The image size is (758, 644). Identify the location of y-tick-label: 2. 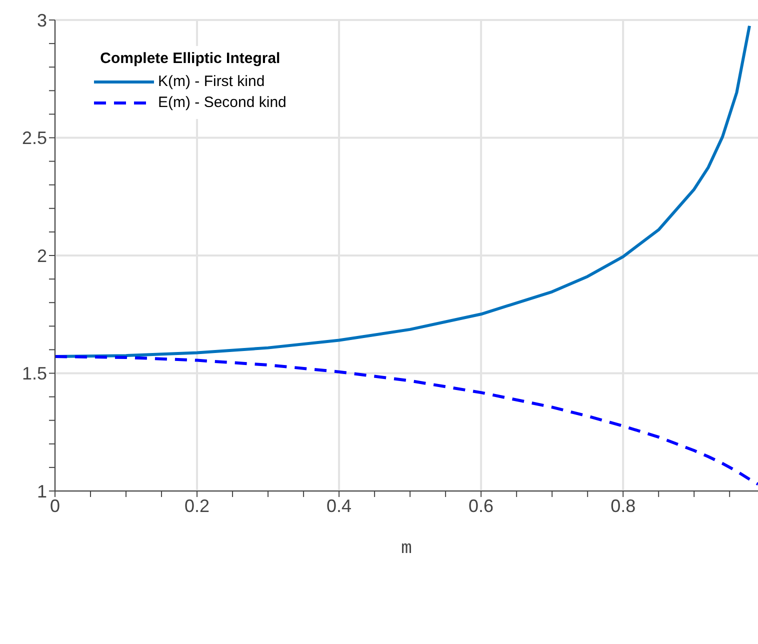
(41, 256).